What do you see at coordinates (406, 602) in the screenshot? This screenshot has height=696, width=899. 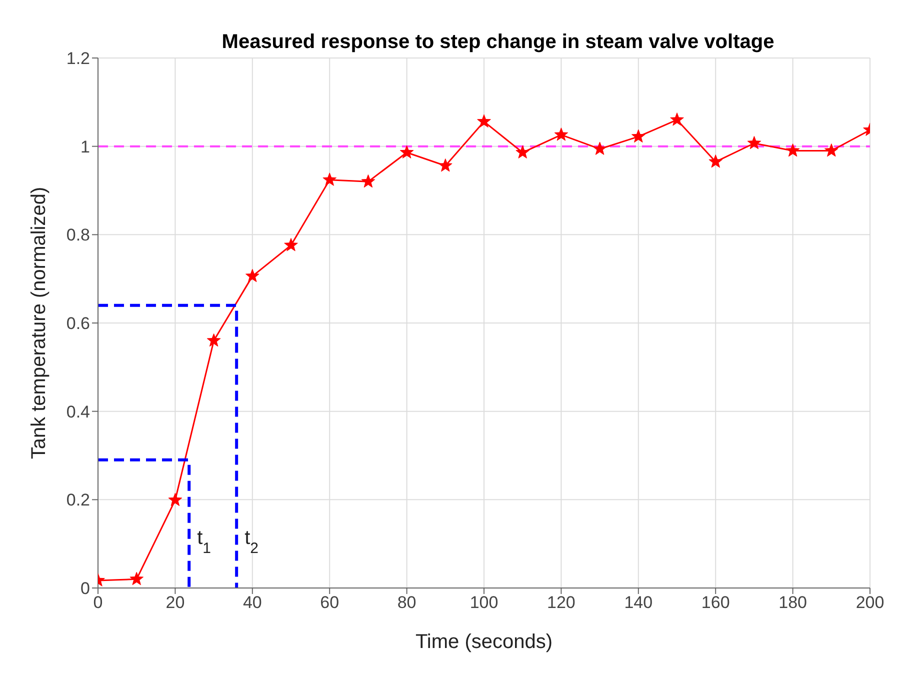 I see `x-tick-label: 80` at bounding box center [406, 602].